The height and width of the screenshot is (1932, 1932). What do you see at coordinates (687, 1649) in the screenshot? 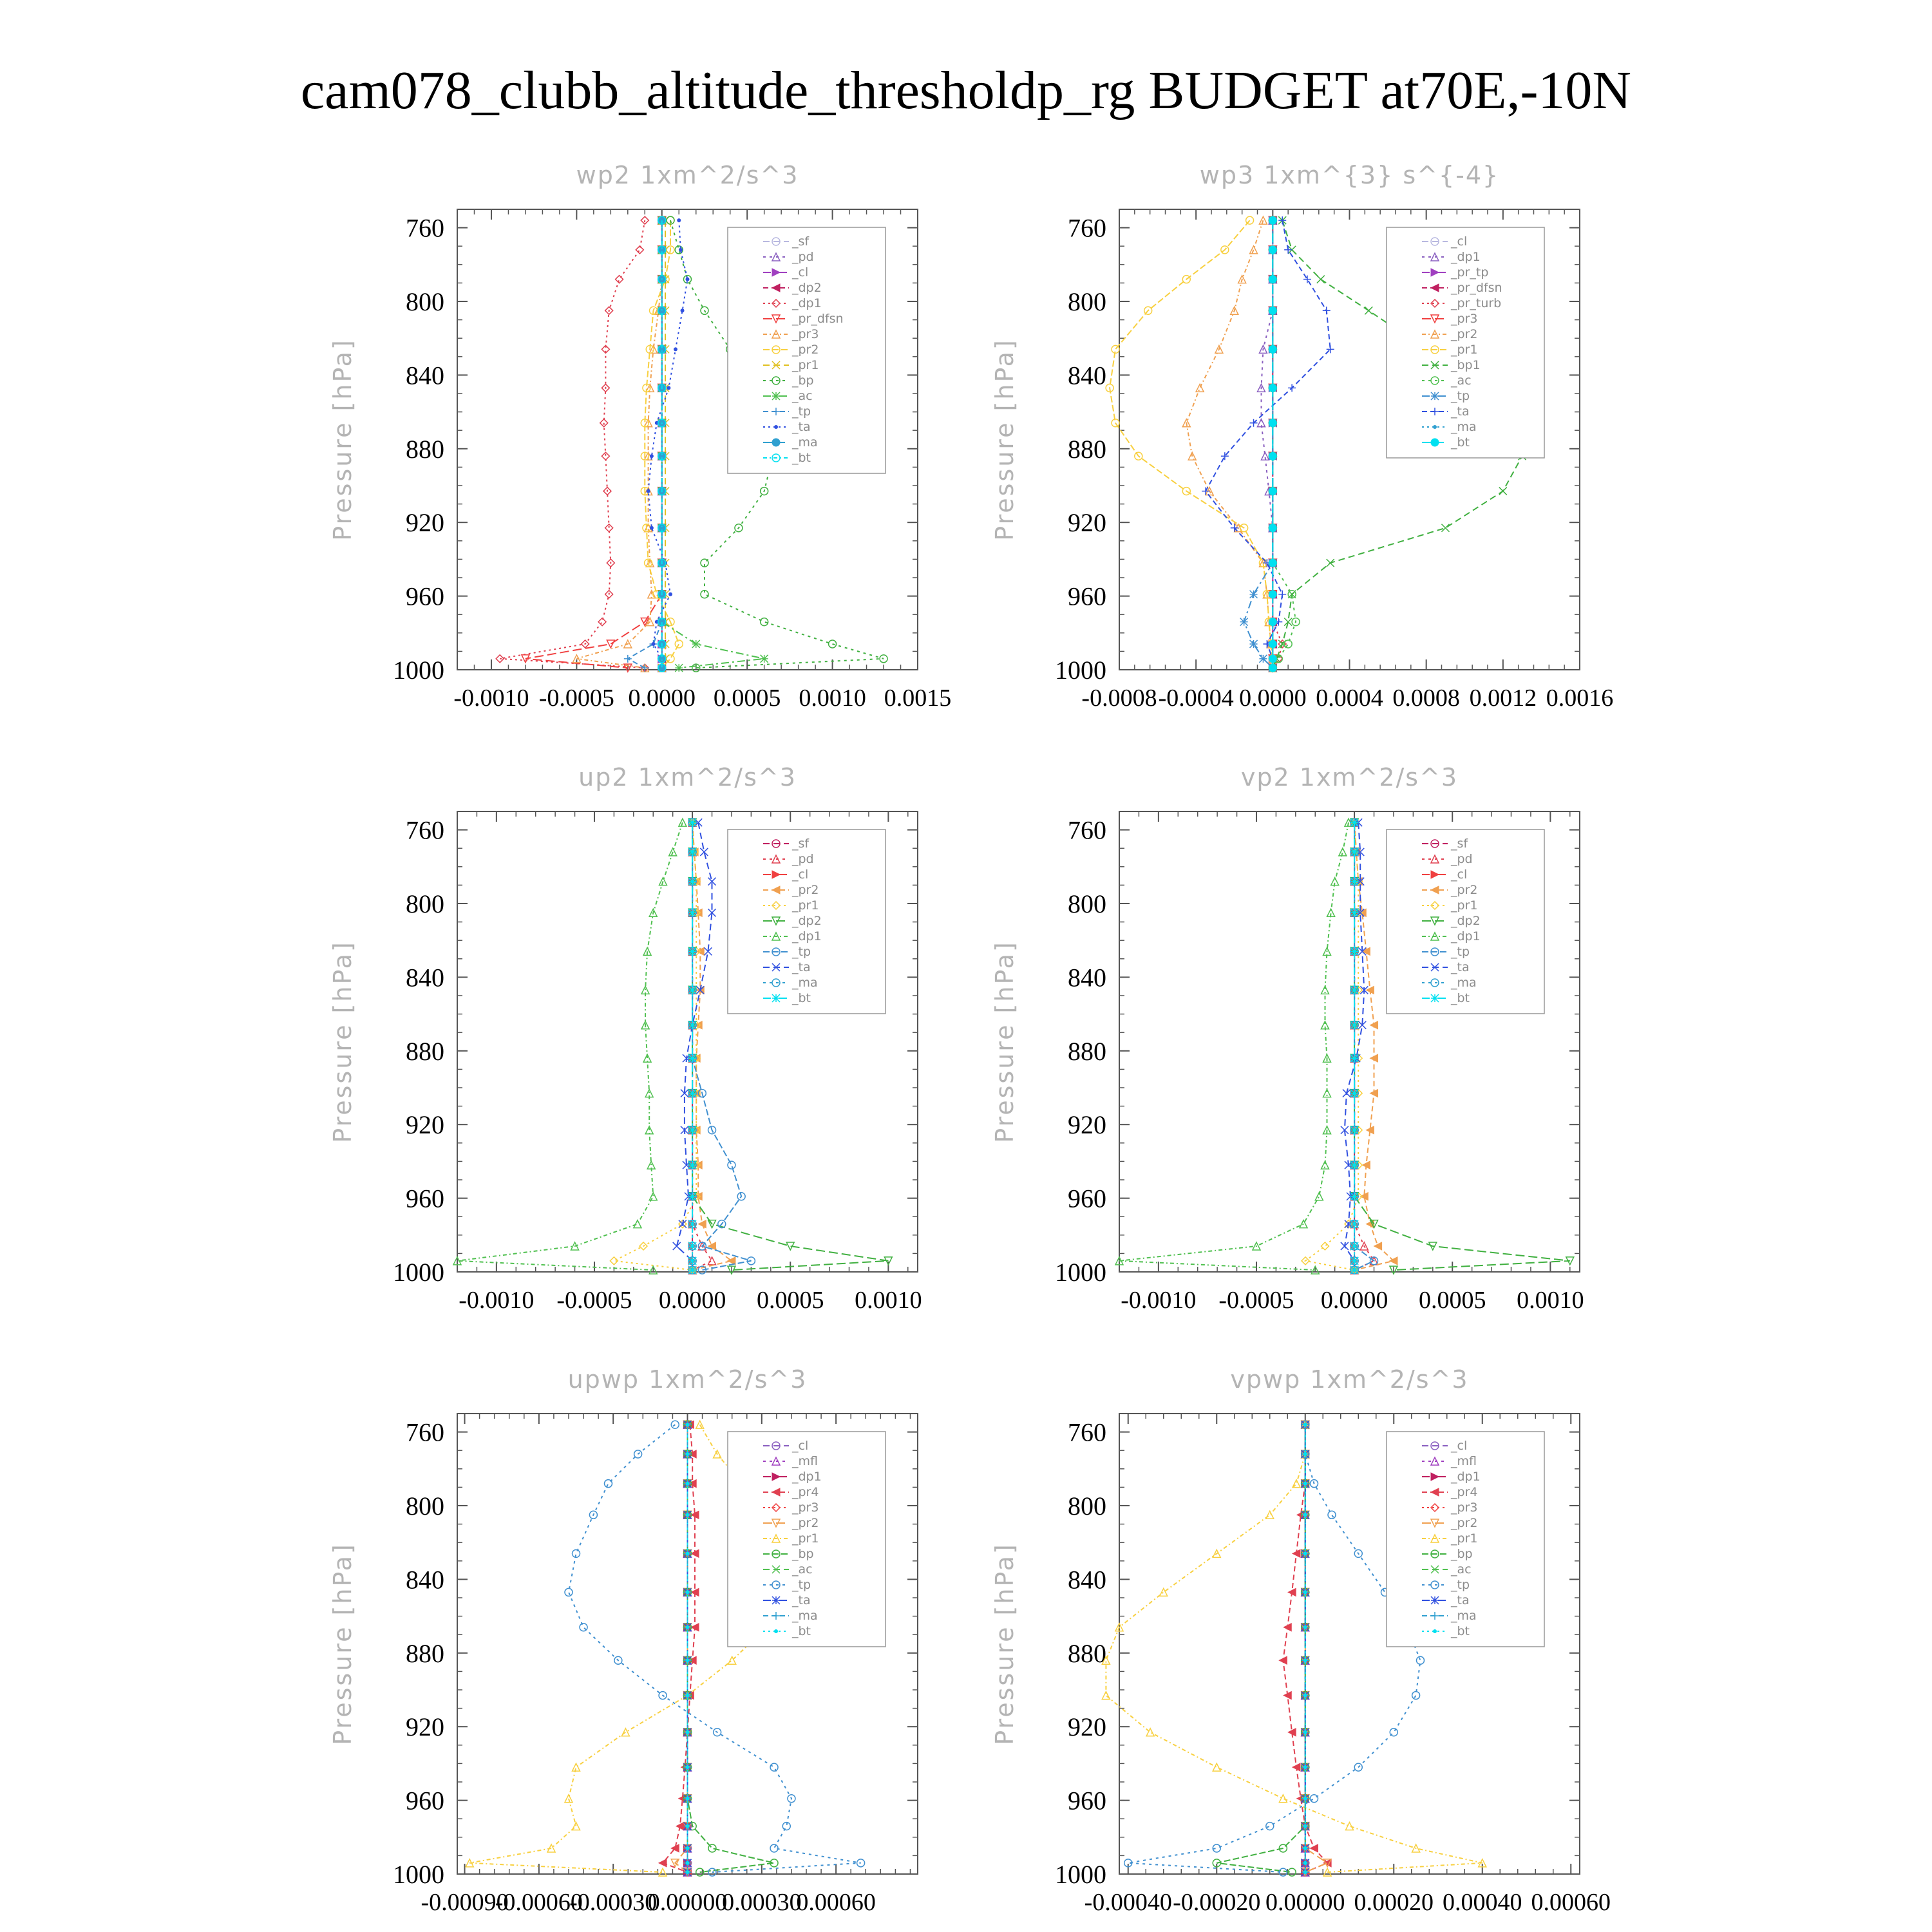
I see `series-bt` at bounding box center [687, 1649].